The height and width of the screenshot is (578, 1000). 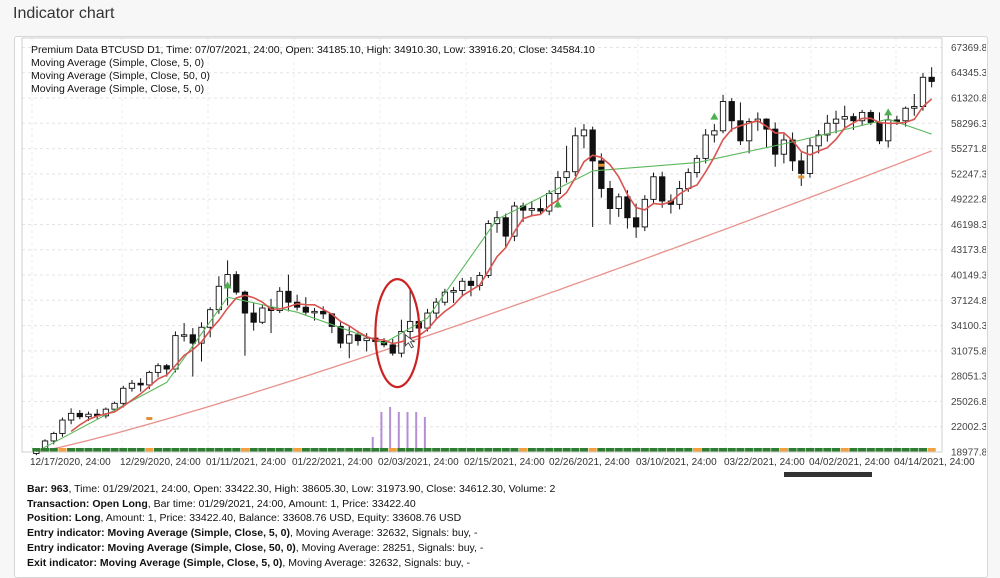 I want to click on sell-marker, so click(x=801, y=177).